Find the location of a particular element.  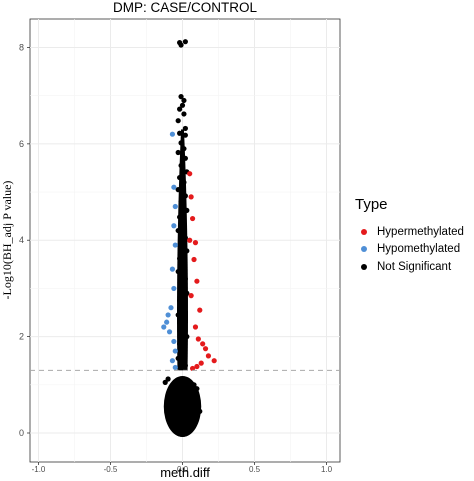

y-tick-label: 4 is located at coordinates (21, 240).